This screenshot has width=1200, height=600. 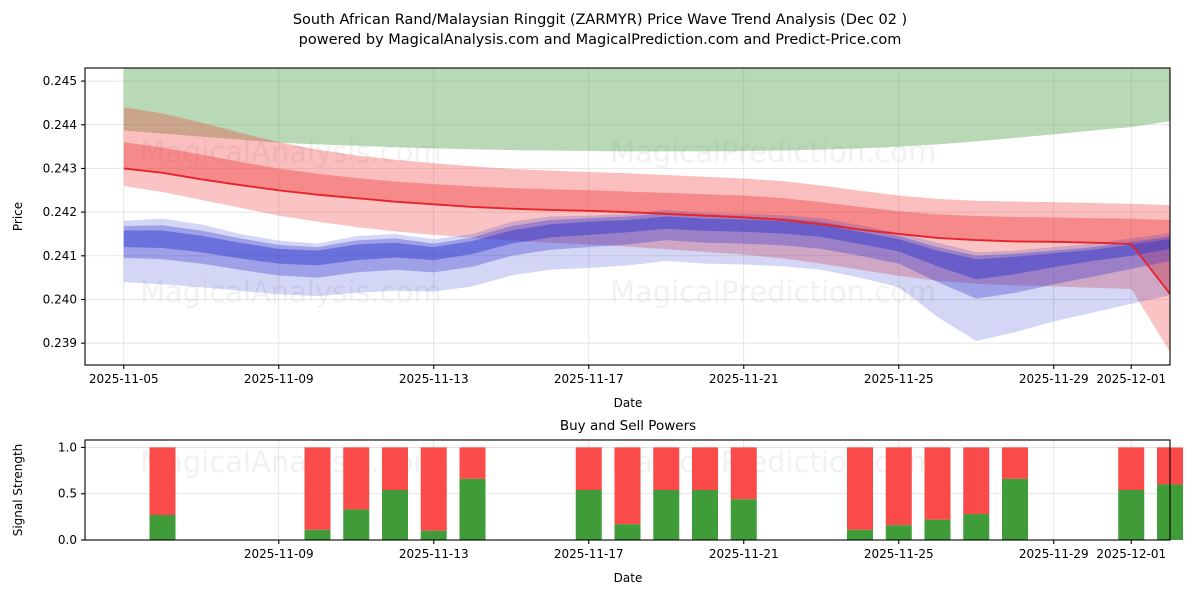 I want to click on band-upper-resistance-band, so click(x=646, y=110).